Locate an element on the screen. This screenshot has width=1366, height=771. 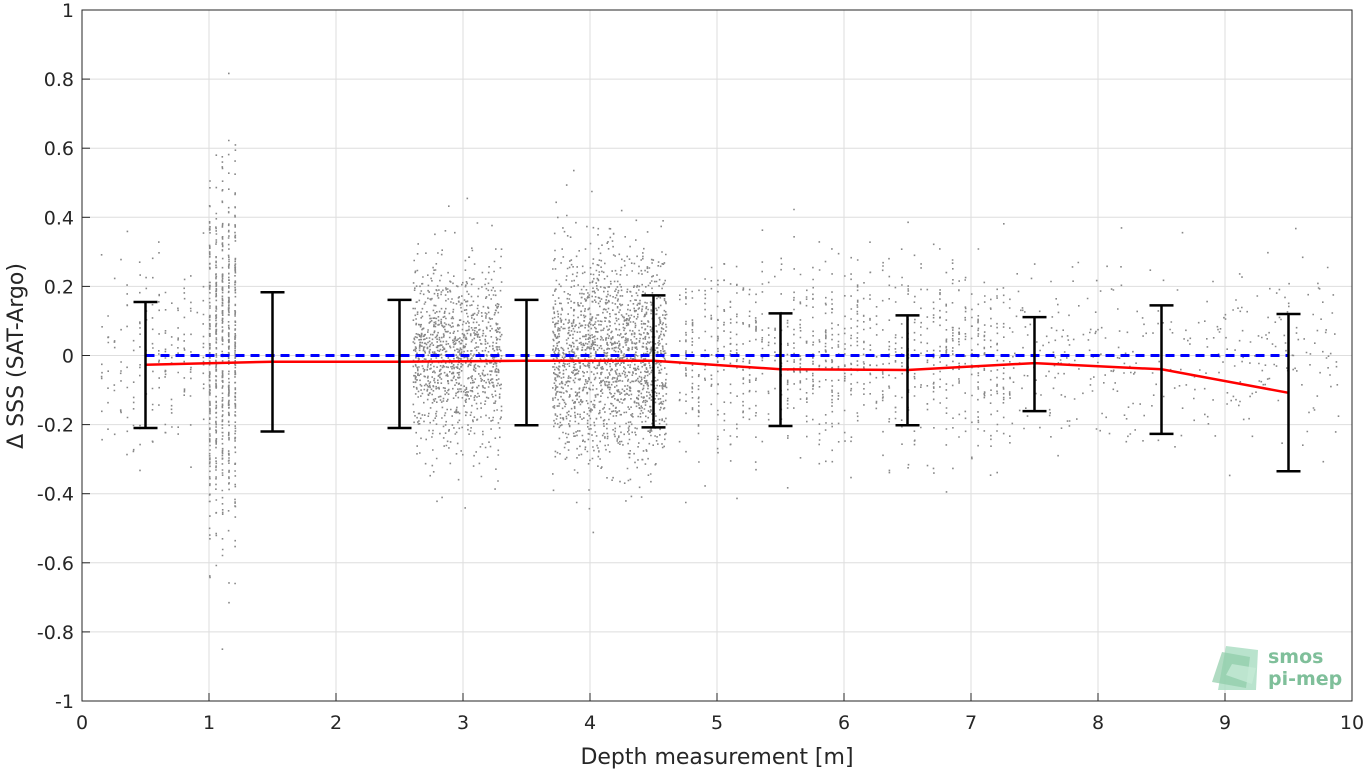
y-tick-label: -0.4 is located at coordinates (55, 495).